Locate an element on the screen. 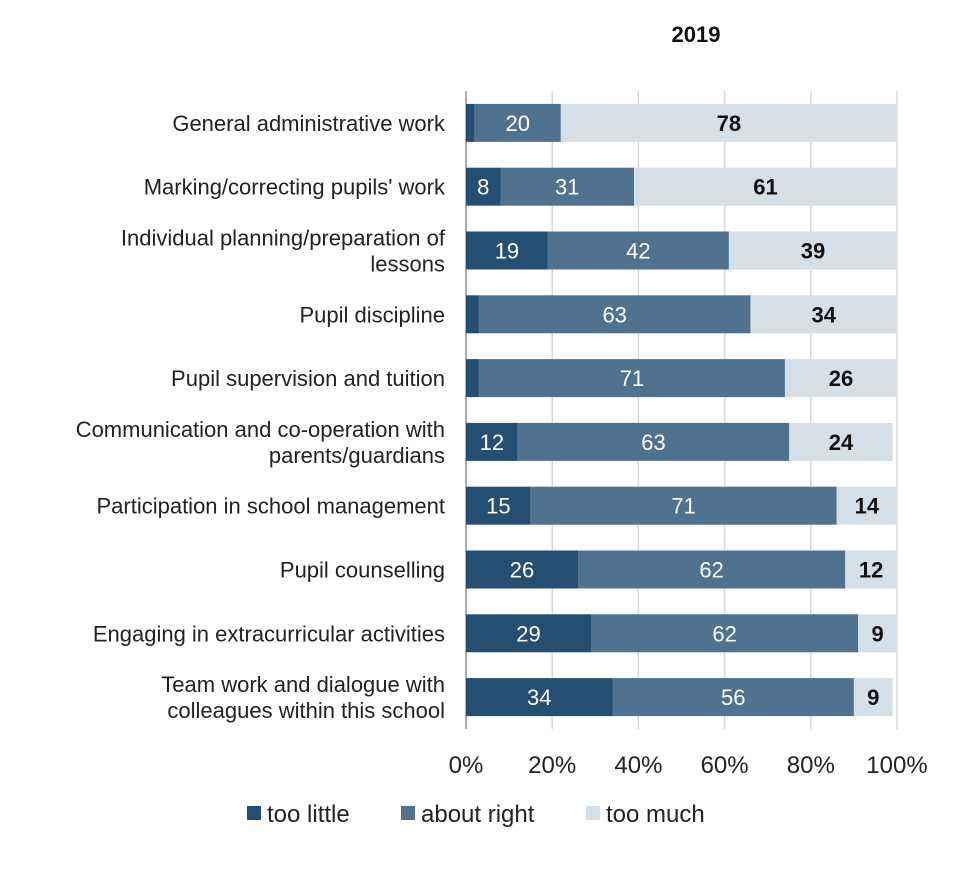  data-label: 20 is located at coordinates (517, 123).